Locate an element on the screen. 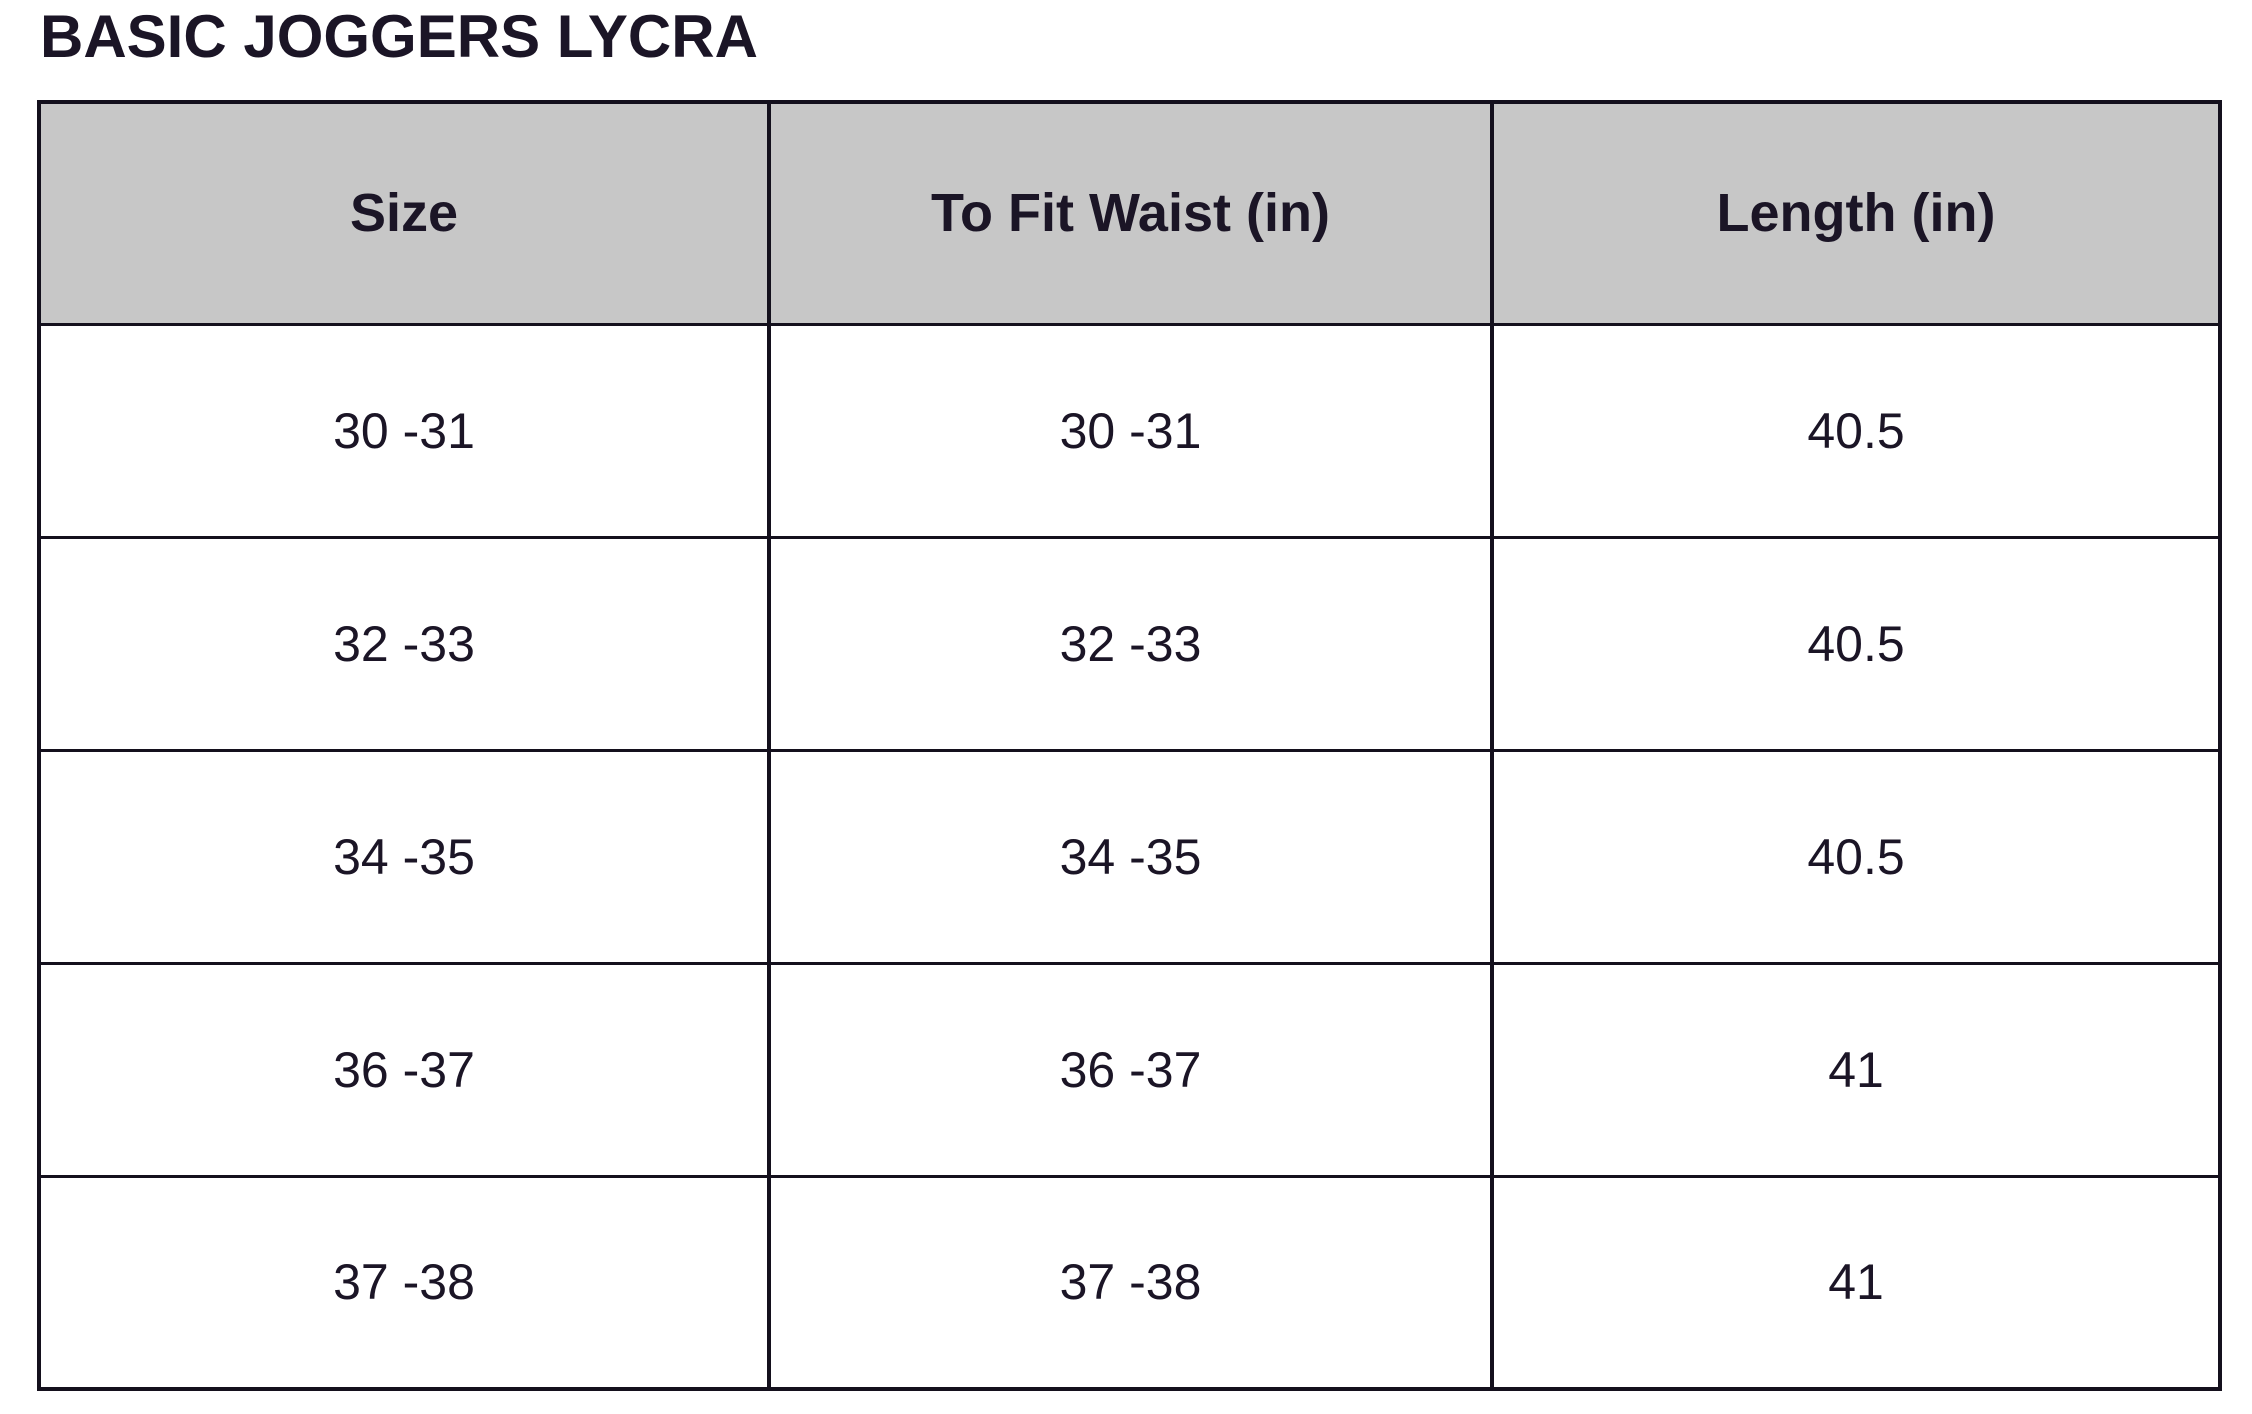 The height and width of the screenshot is (1414, 2252). cell-size: 30 -31 is located at coordinates (404, 430).